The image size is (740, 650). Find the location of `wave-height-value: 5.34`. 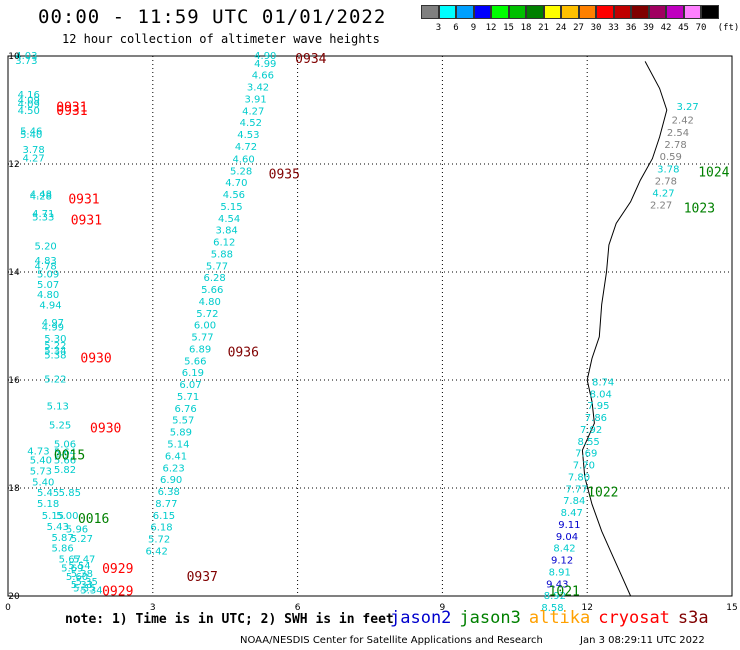

wave-height-value: 5.34 is located at coordinates (55, 351).